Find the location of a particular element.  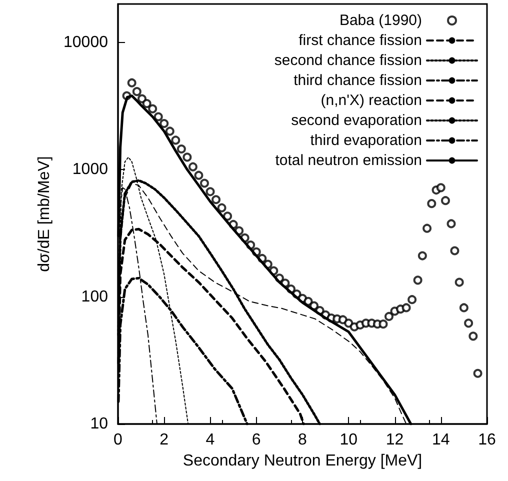

legend-label: third evaporation is located at coordinates (366, 140).